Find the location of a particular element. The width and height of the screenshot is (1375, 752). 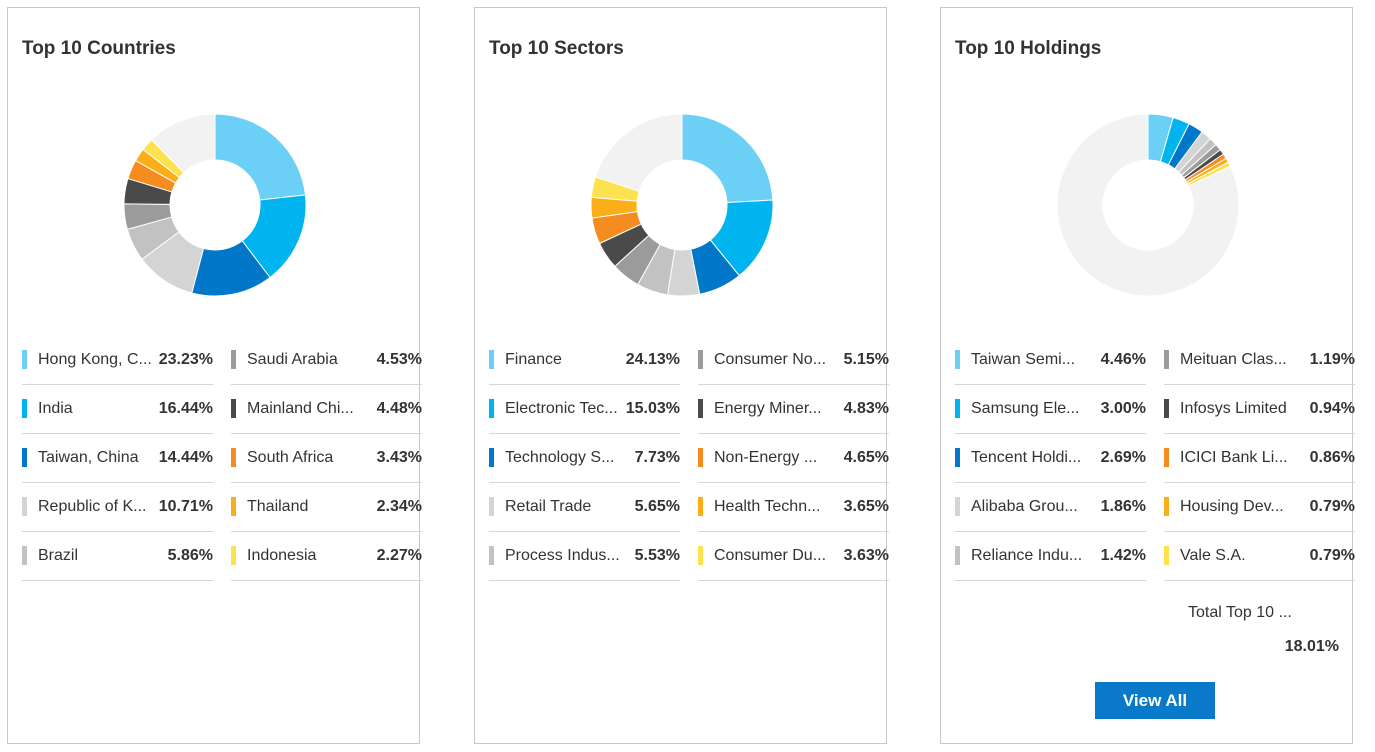

legend-item: India 16.44% is located at coordinates (117, 409).